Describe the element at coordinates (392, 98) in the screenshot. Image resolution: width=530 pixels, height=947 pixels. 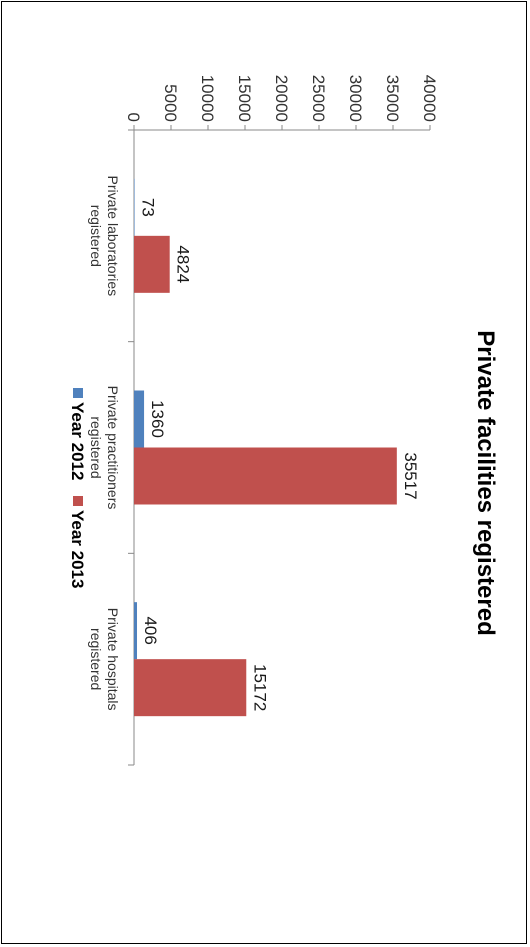
I see `value-tick-label: 35000` at that location.